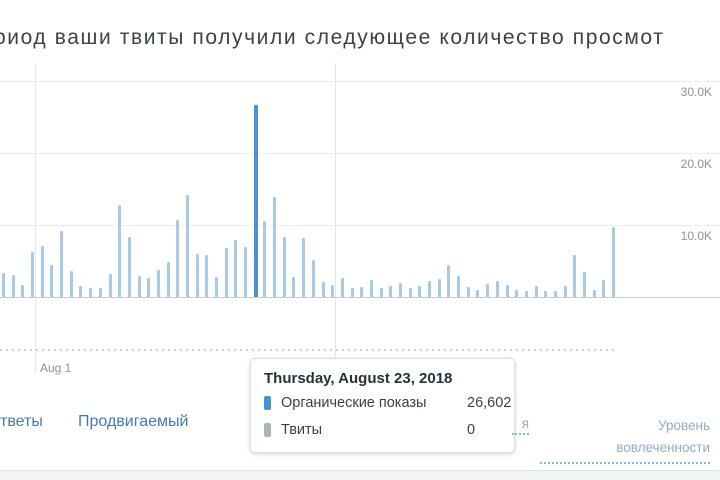 Image resolution: width=720 pixels, height=480 pixels. What do you see at coordinates (267, 429) in the screenshot?
I see `tweets-swatch-icon` at bounding box center [267, 429].